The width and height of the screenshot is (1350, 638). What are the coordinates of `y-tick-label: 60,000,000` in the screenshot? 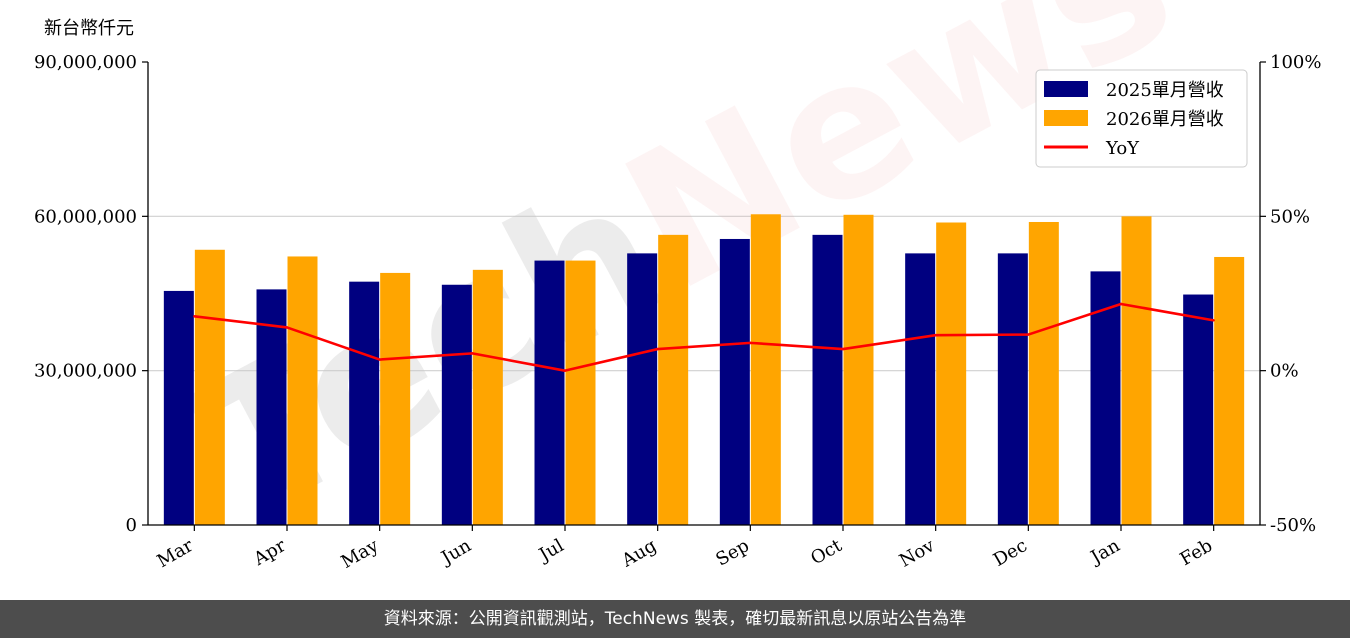 It's located at (85, 216).